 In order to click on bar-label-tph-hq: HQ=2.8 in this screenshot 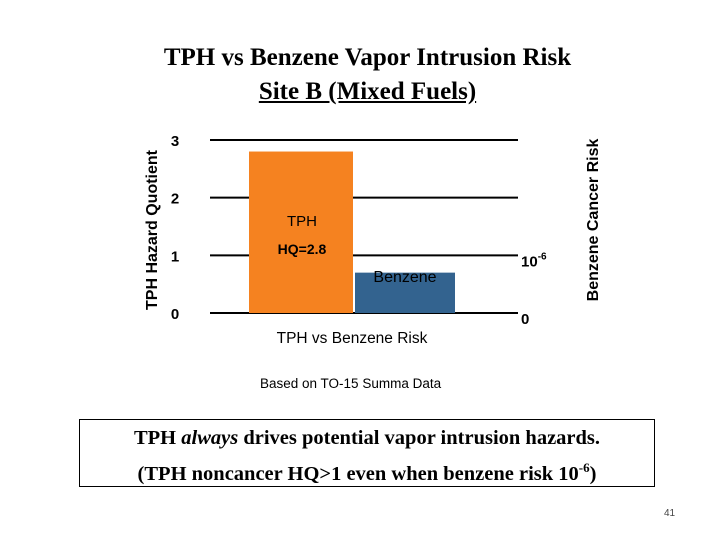, I will do `click(302, 249)`.